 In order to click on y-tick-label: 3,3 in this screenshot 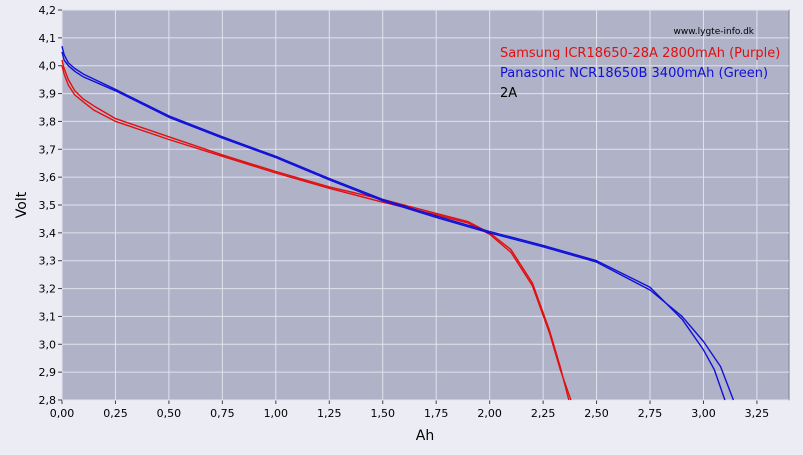, I will do `click(48, 261)`.